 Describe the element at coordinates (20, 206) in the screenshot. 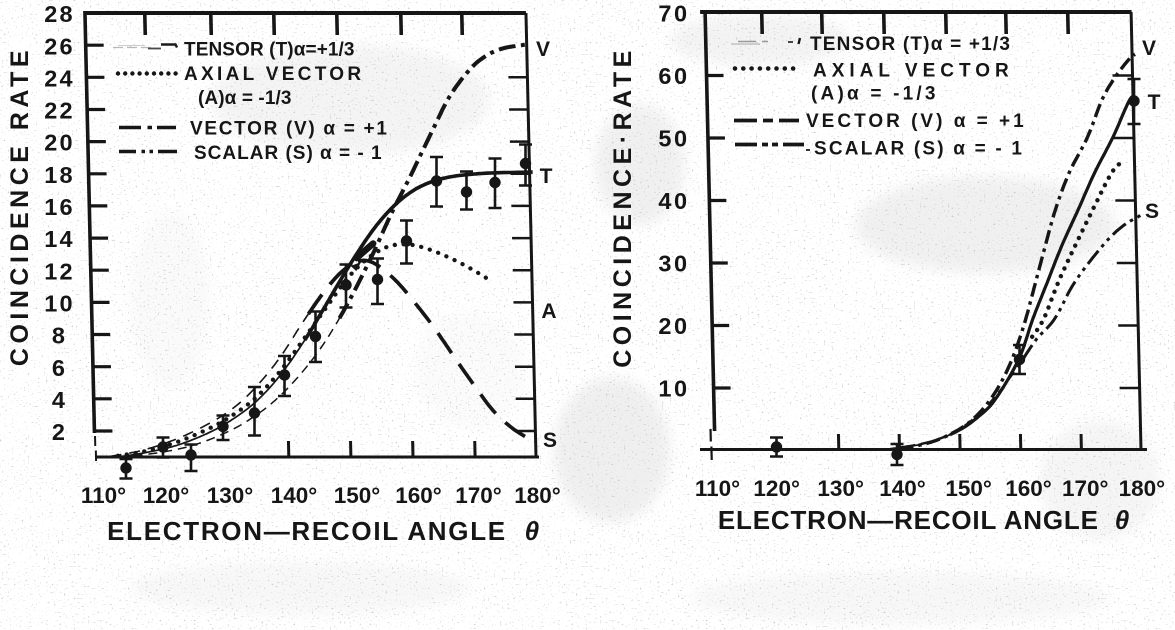

I see `svg-text: COINCIDENCE RATE` at that location.